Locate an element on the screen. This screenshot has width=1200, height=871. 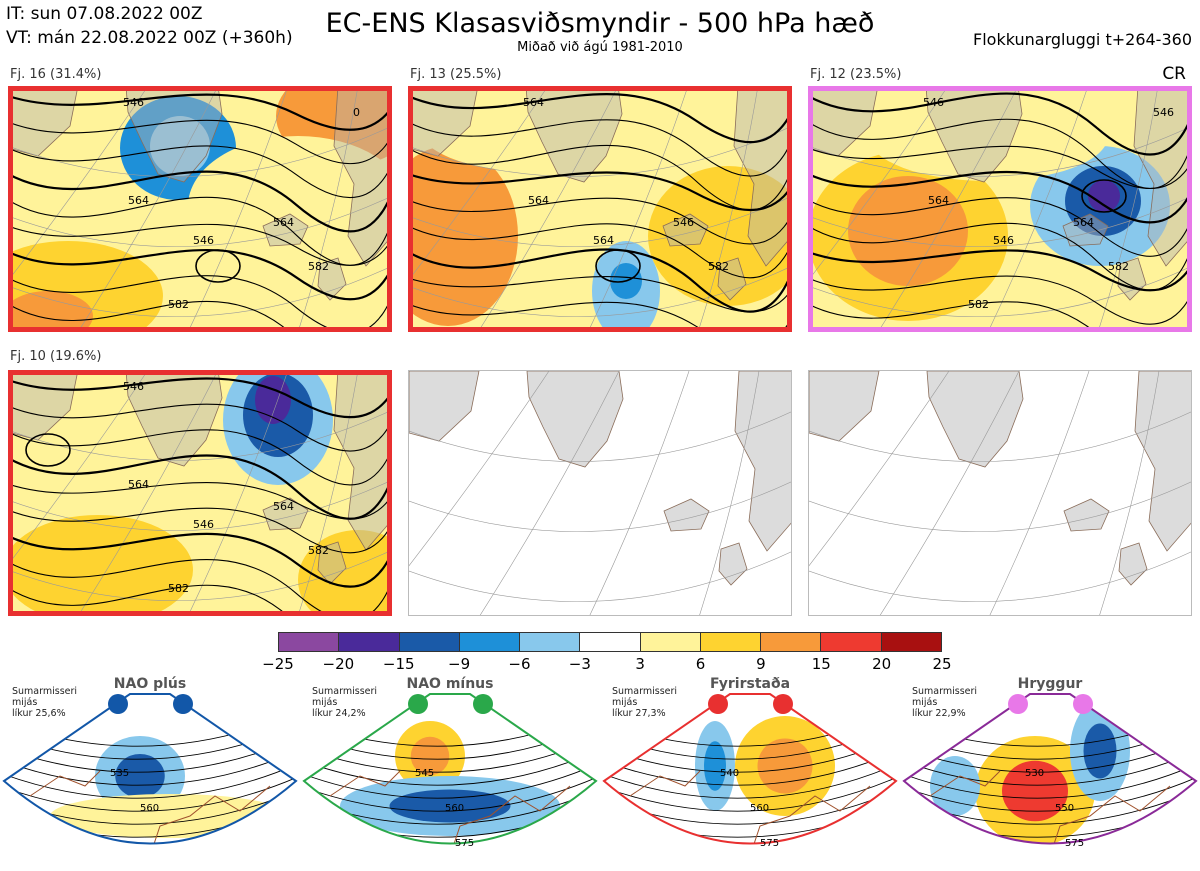
map-canvas: 564 564 564 546 582 is located at coordinates (600, 209).